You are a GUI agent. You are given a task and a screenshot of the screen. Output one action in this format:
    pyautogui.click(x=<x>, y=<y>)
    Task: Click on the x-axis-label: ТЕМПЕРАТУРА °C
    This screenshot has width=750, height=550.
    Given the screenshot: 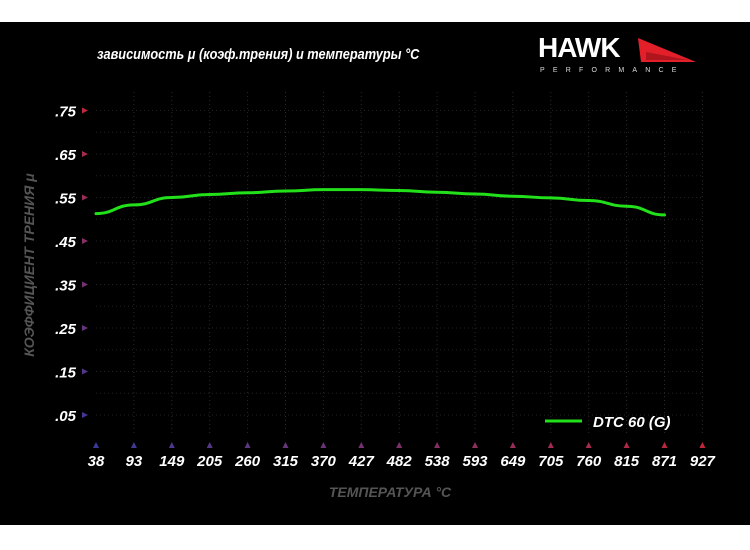 What is the action you would take?
    pyautogui.click(x=390, y=492)
    